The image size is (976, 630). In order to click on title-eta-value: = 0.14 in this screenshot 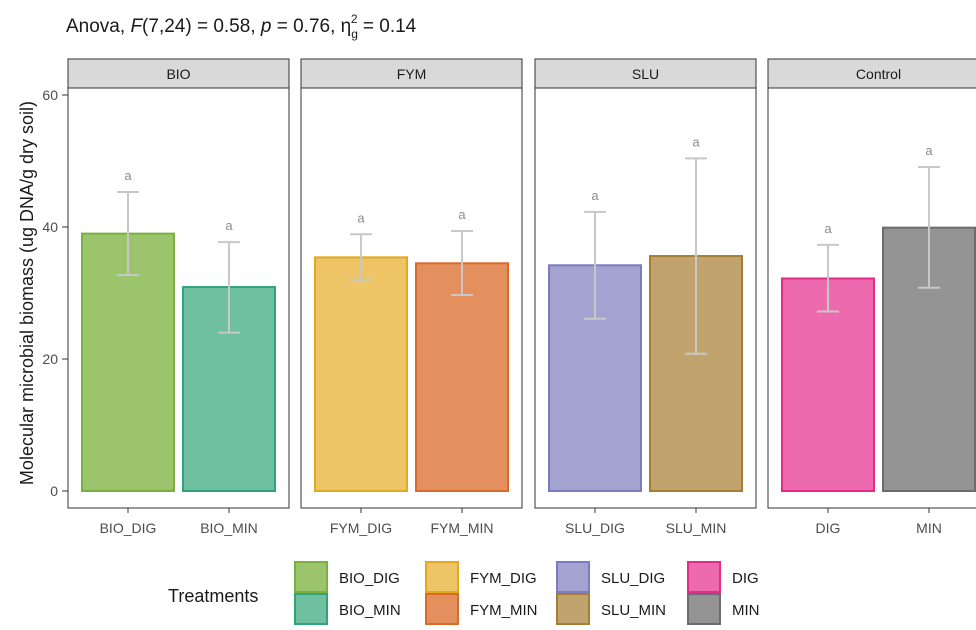, I will do `click(387, 26)`.